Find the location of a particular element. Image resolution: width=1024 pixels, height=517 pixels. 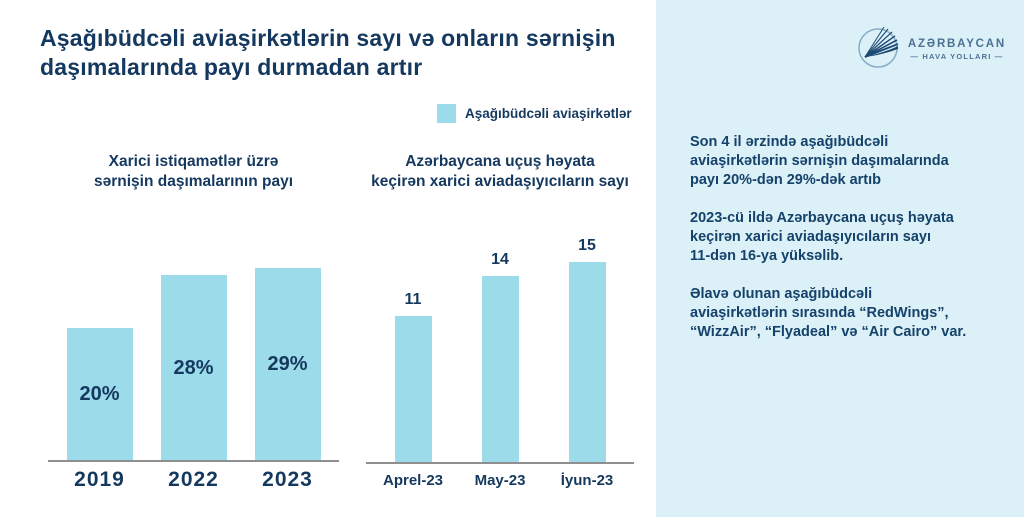

airline-logo-text: AZƏRBAYCAN — HAVA YOLLARI — is located at coordinates (957, 49).